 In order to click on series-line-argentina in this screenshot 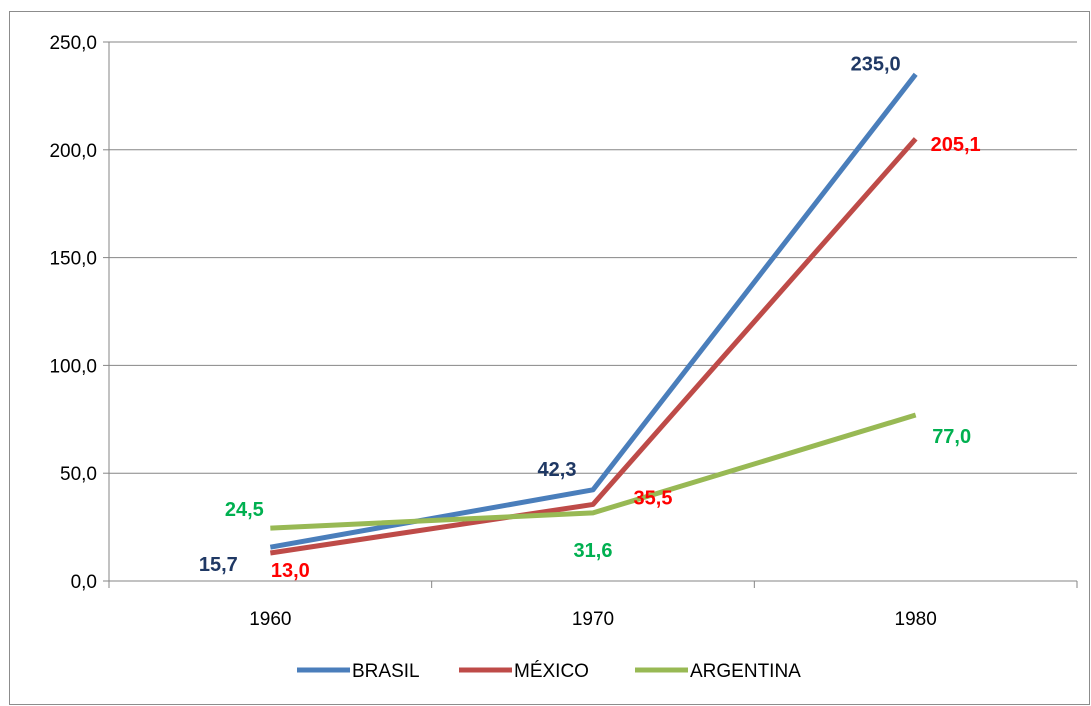, I will do `click(593, 471)`.